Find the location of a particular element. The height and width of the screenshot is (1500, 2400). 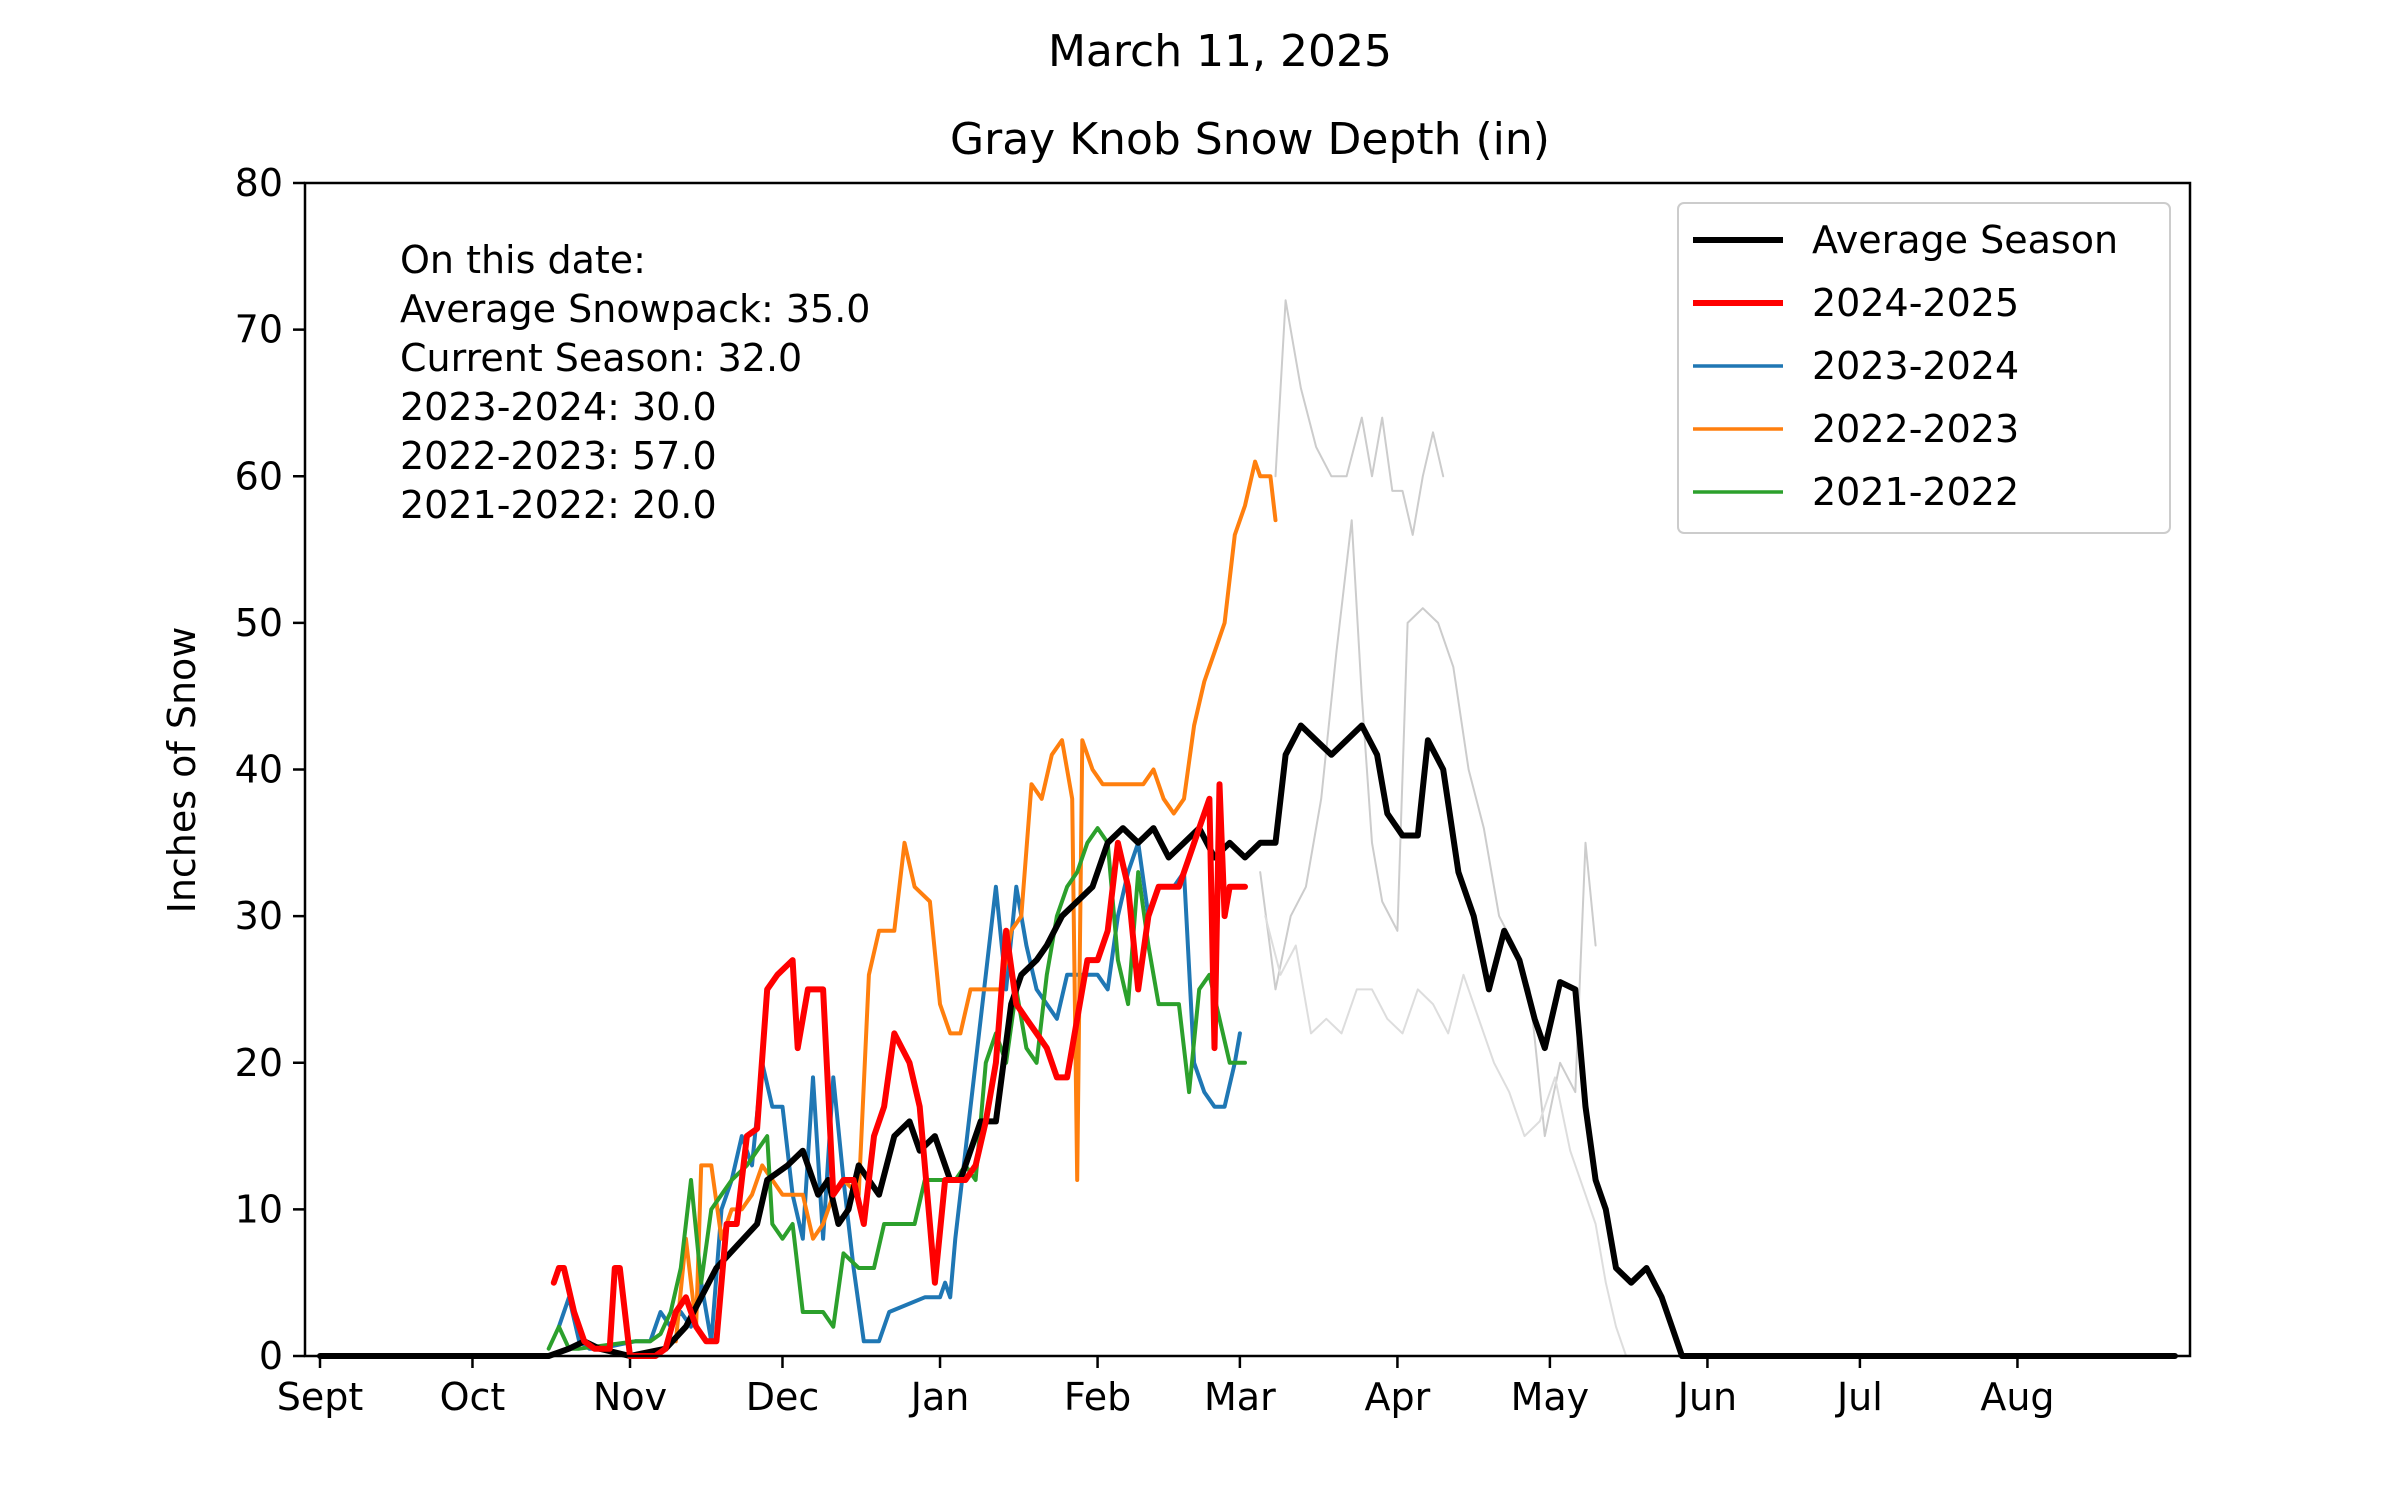

annotation-line: Current Season: 32.0 is located at coordinates (601, 358).